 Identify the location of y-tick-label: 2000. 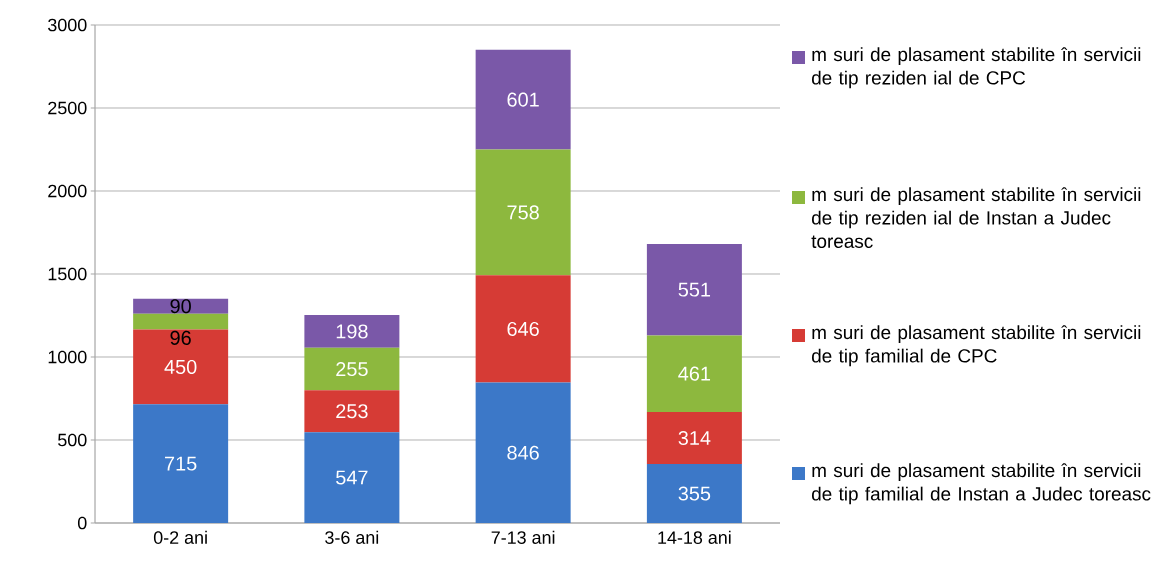
(67, 191).